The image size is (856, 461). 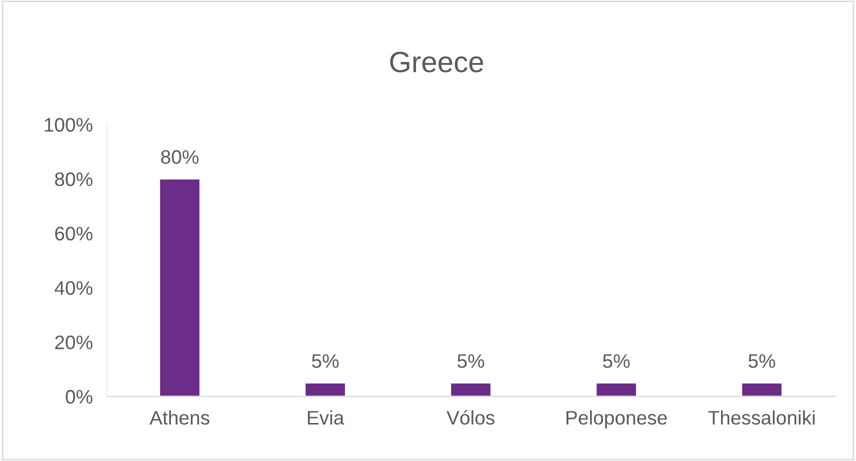 I want to click on x-tick-label: Thessaloniki, so click(x=761, y=417).